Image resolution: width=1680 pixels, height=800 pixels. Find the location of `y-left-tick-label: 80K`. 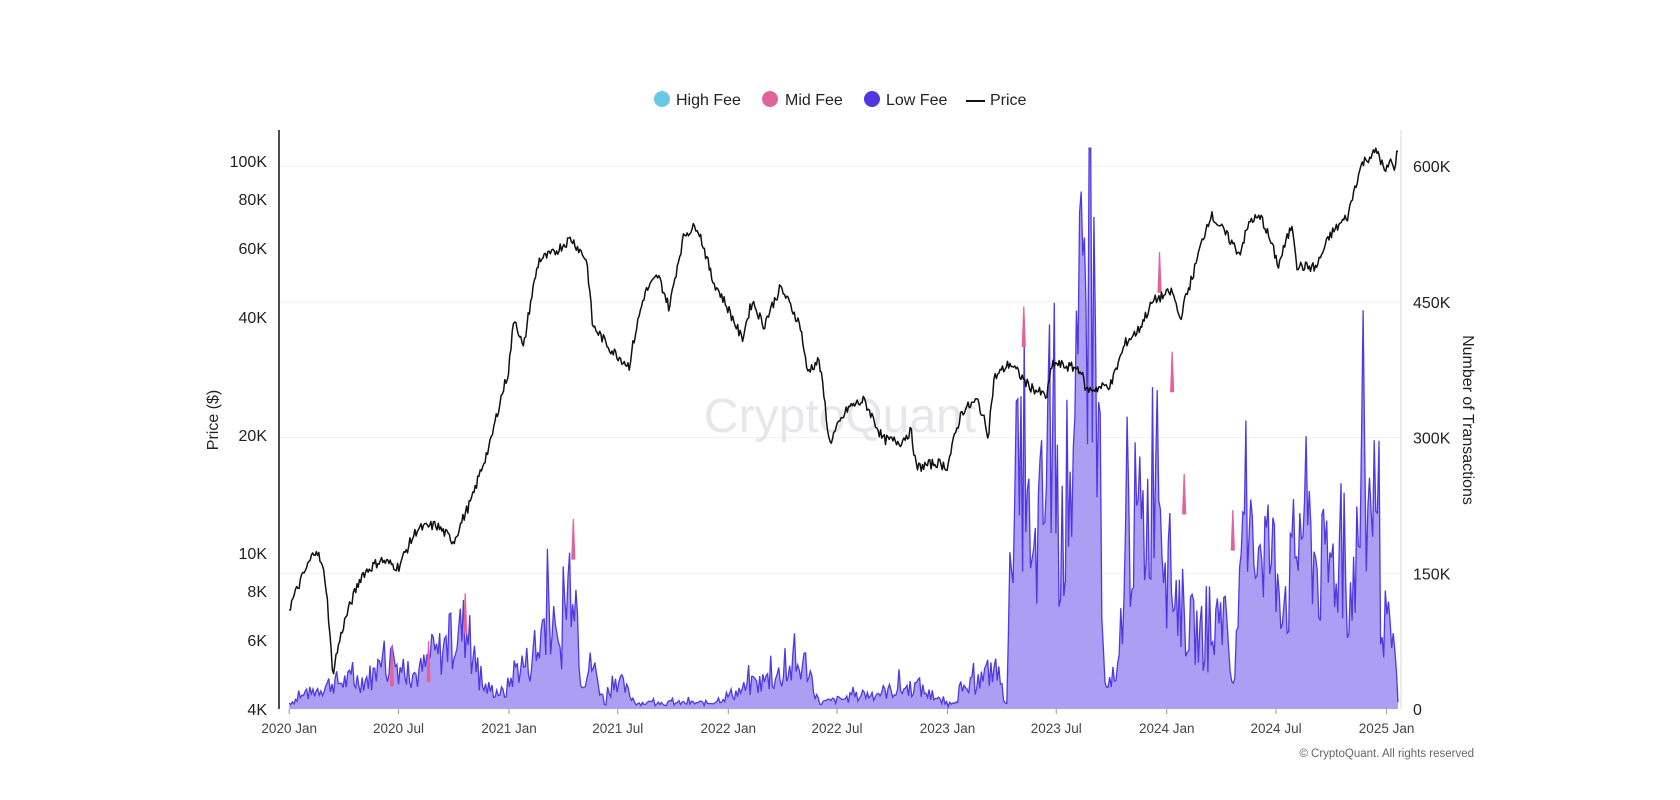

y-left-tick-label: 80K is located at coordinates (253, 200).